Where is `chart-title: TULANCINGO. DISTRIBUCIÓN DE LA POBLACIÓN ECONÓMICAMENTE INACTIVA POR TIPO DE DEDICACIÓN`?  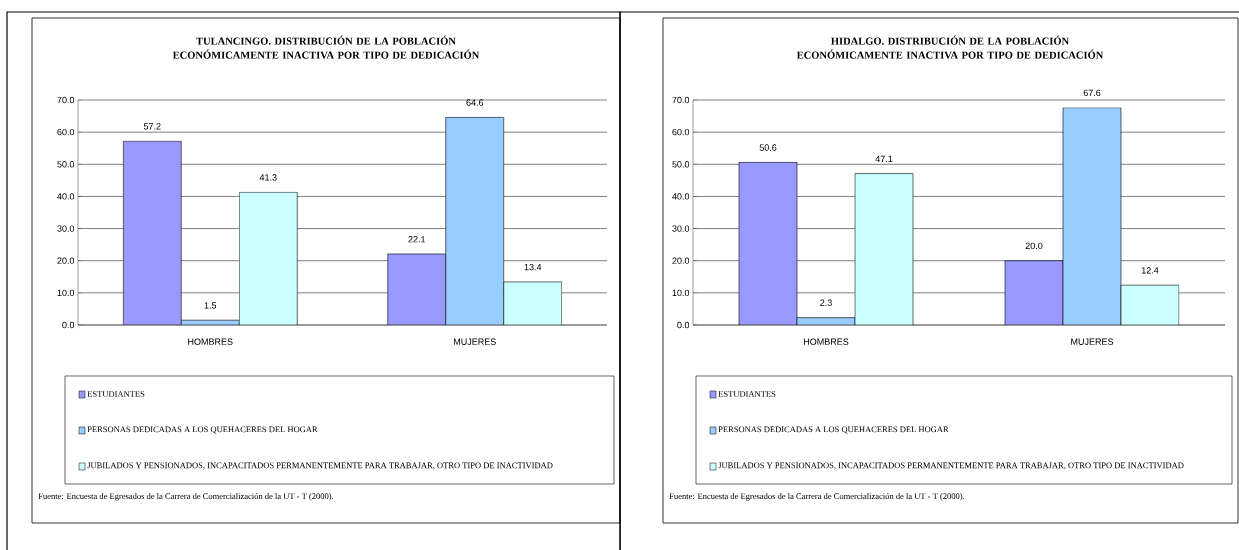 chart-title: TULANCINGO. DISTRIBUCIÓN DE LA POBLACIÓN ECONÓMICAMENTE INACTIVA POR TIPO DE DEDICACIÓN is located at coordinates (326, 47).